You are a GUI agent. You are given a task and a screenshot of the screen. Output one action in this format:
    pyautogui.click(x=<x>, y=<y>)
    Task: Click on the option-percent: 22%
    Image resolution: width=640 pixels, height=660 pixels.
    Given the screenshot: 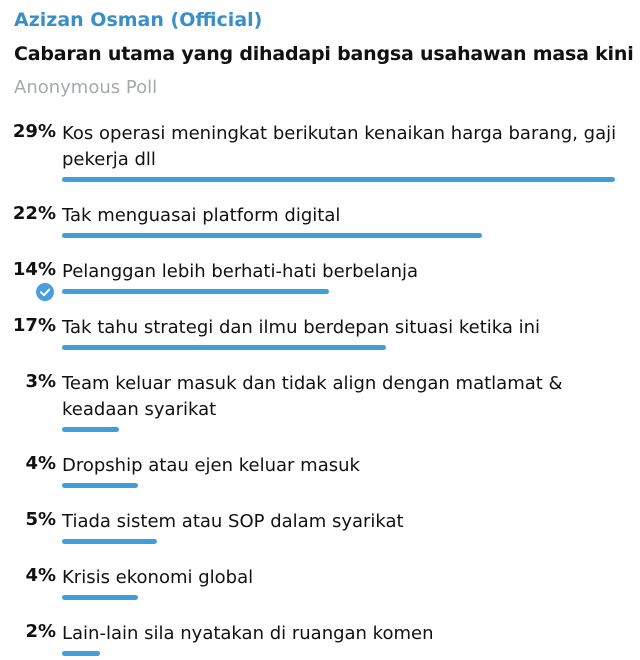 What is the action you would take?
    pyautogui.click(x=34, y=213)
    